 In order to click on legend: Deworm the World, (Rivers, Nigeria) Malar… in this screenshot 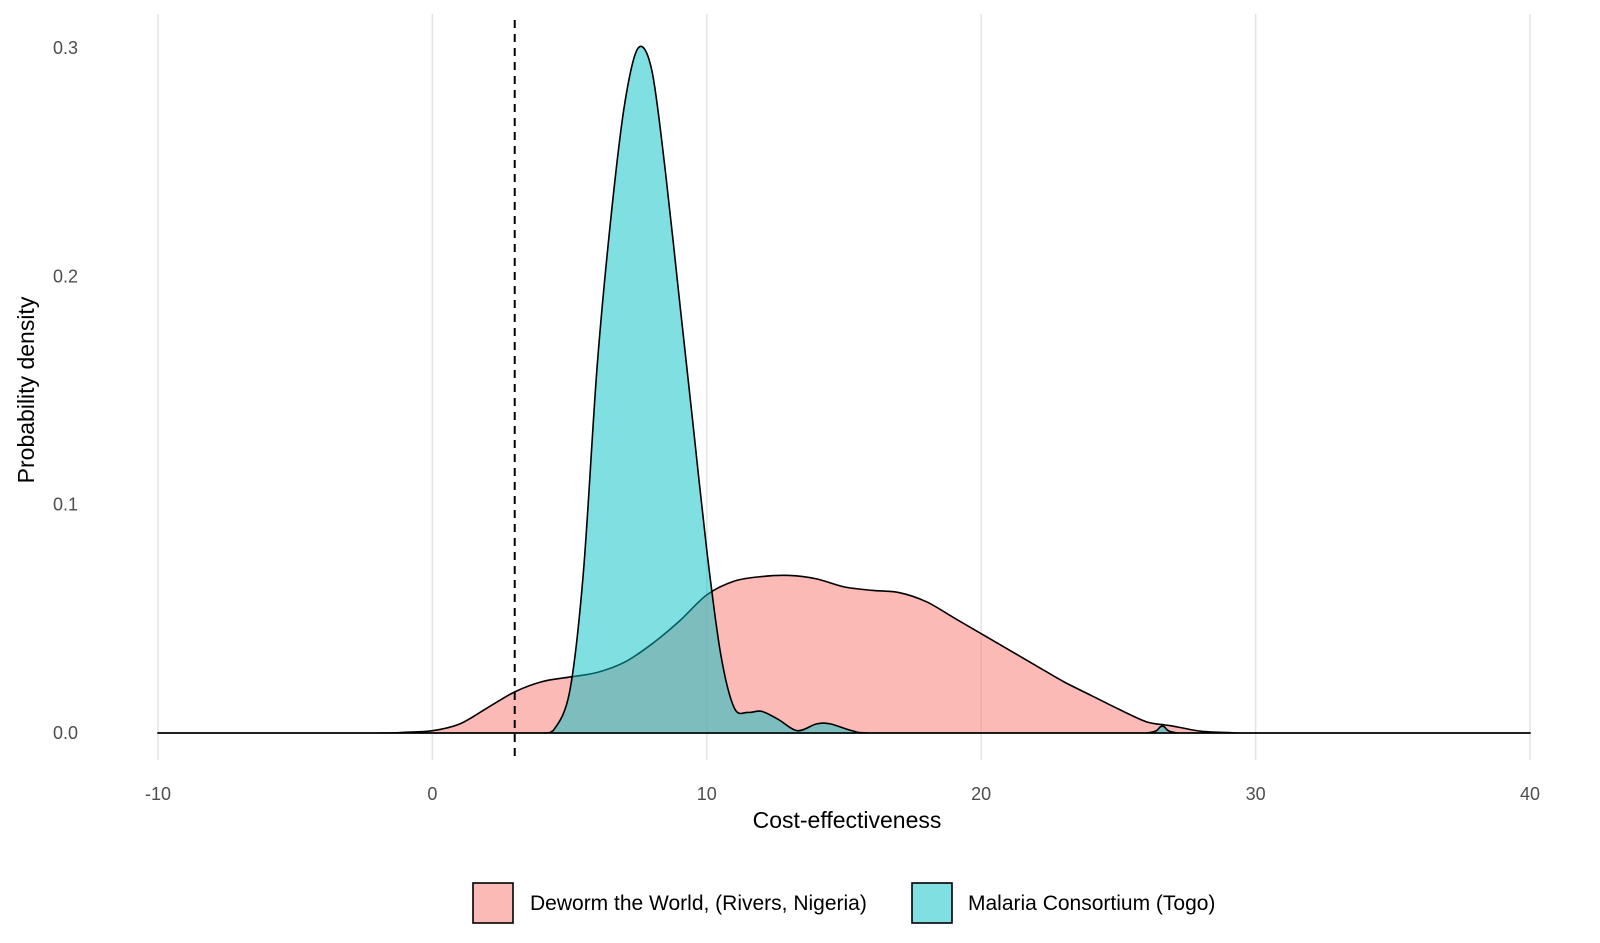, I will do `click(843, 903)`.